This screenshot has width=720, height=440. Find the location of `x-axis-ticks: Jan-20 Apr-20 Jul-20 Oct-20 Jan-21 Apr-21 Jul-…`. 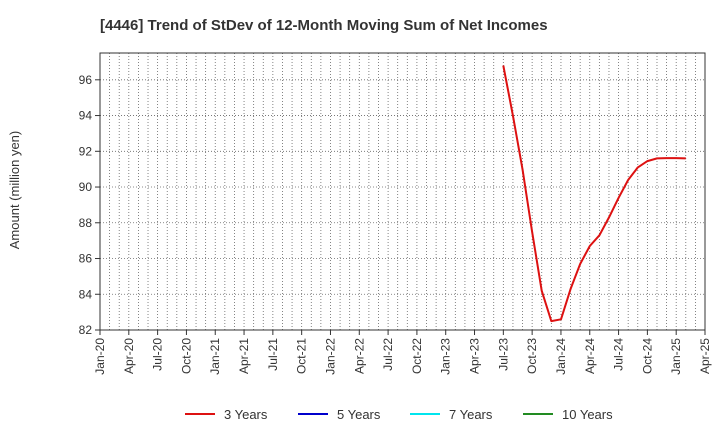

x-axis-ticks: Jan-20 Apr-20 Jul-20 Oct-20 Jan-21 Apr-21 Jul-… is located at coordinates (402, 352).